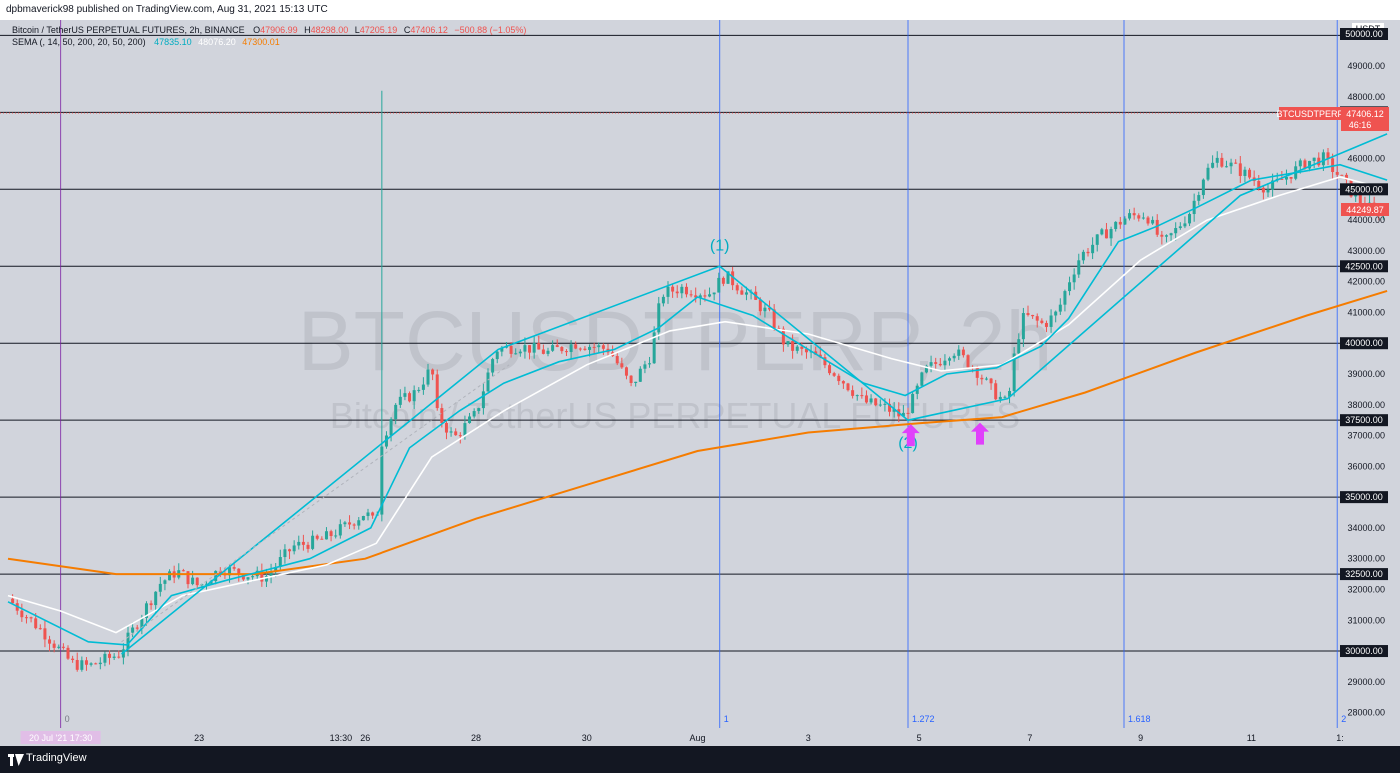  I want to click on level-badge: 42500.00, so click(1364, 266).